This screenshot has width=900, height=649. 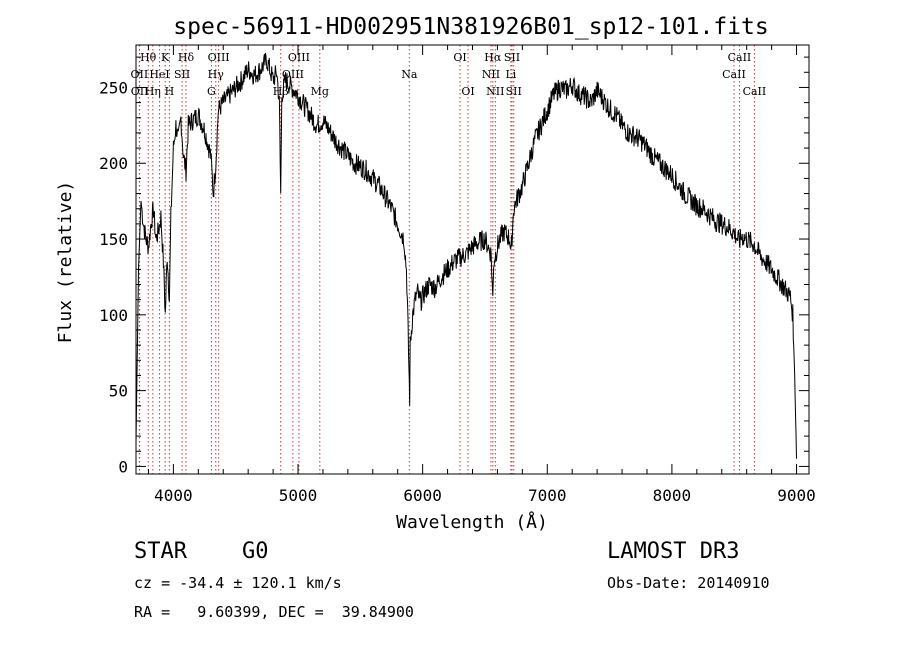 I want to click on line-mark-label: Hθ, so click(x=148, y=57).